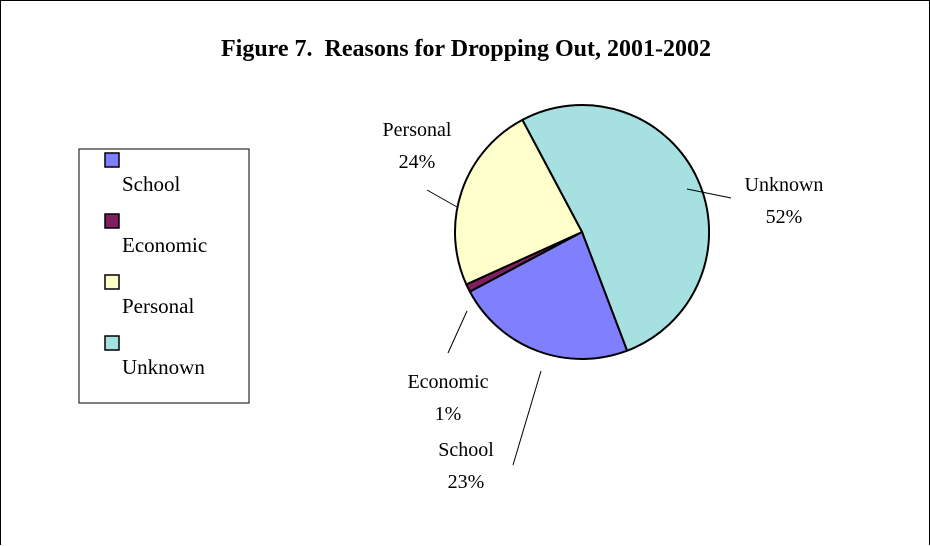 The image size is (930, 546). I want to click on legend: School Economic Personal Unknown, so click(164, 276).